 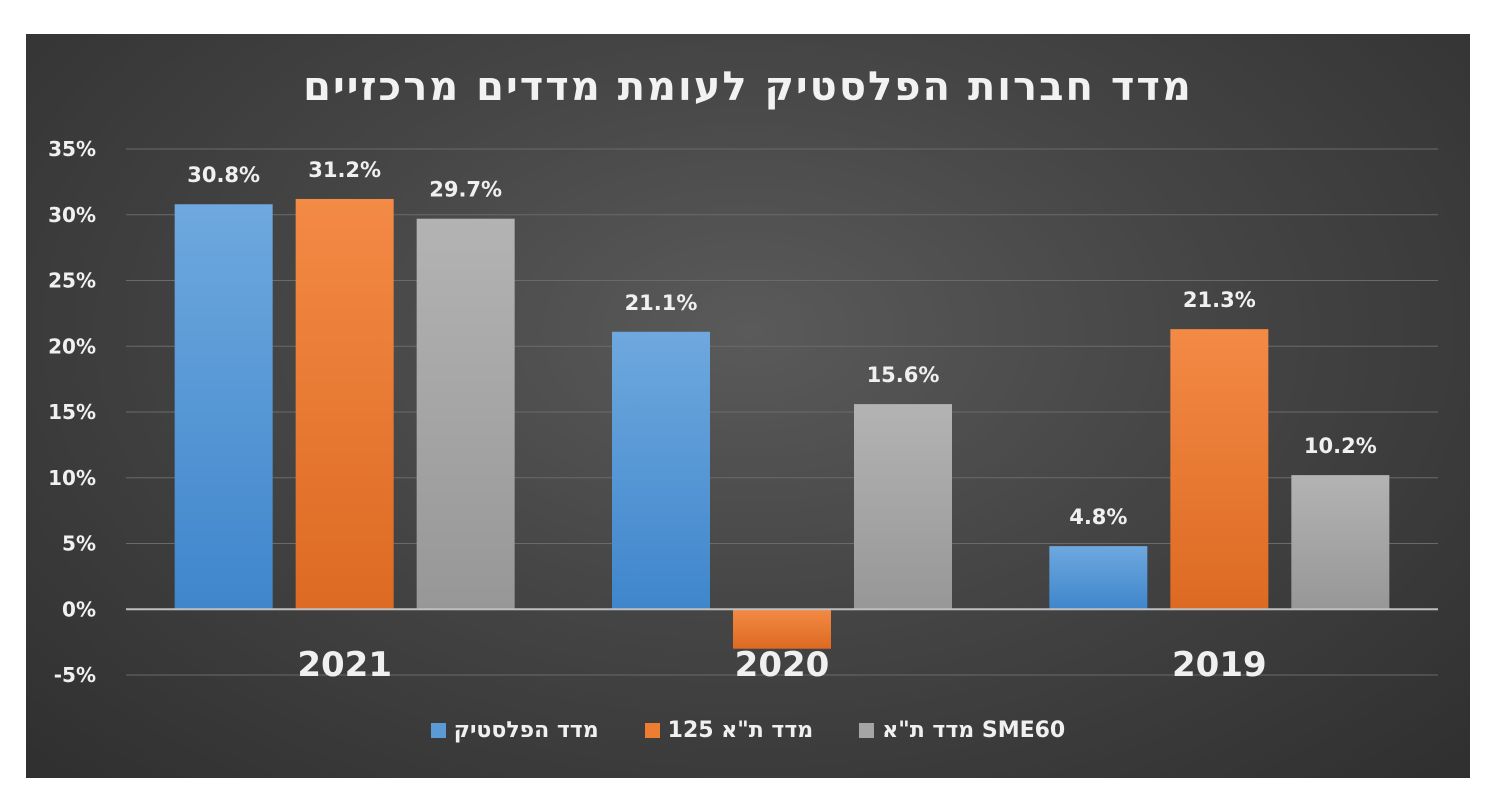 What do you see at coordinates (1219, 665) in the screenshot?
I see `category-label-2019: 2019` at bounding box center [1219, 665].